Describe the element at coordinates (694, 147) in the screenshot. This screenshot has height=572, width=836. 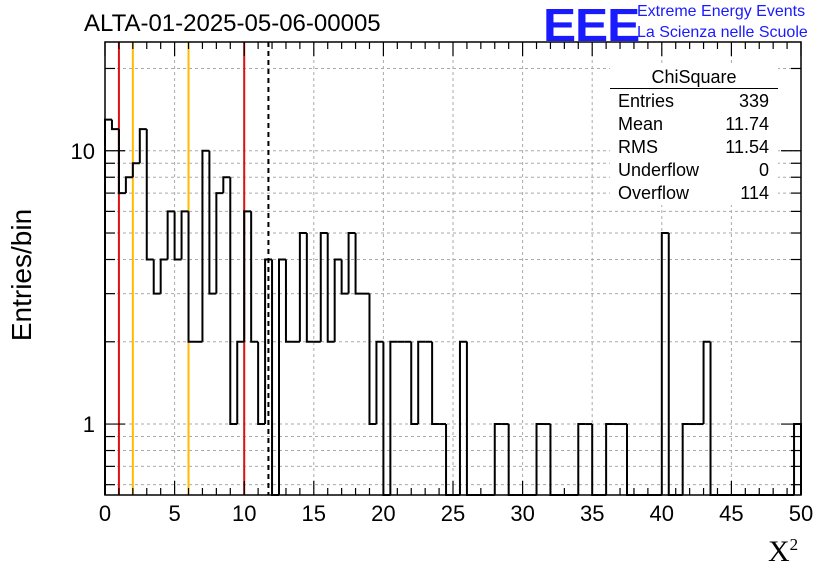
I see `stats-row-rms: RMS 11.54` at that location.